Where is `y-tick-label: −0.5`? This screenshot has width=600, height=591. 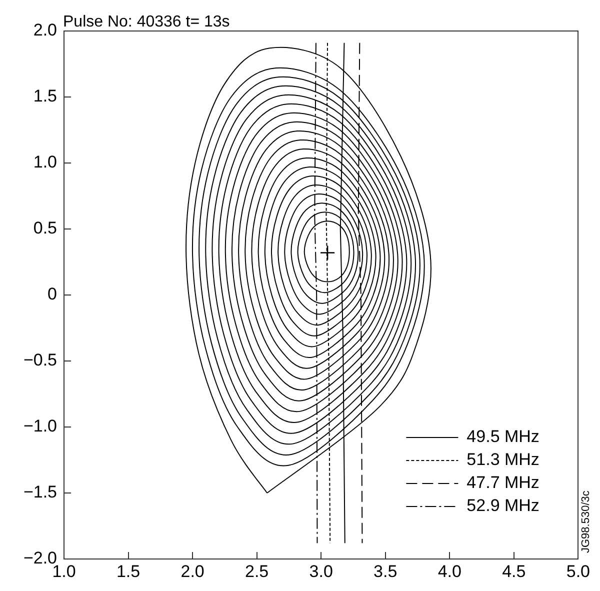 y-tick-label: −0.5 is located at coordinates (40, 360).